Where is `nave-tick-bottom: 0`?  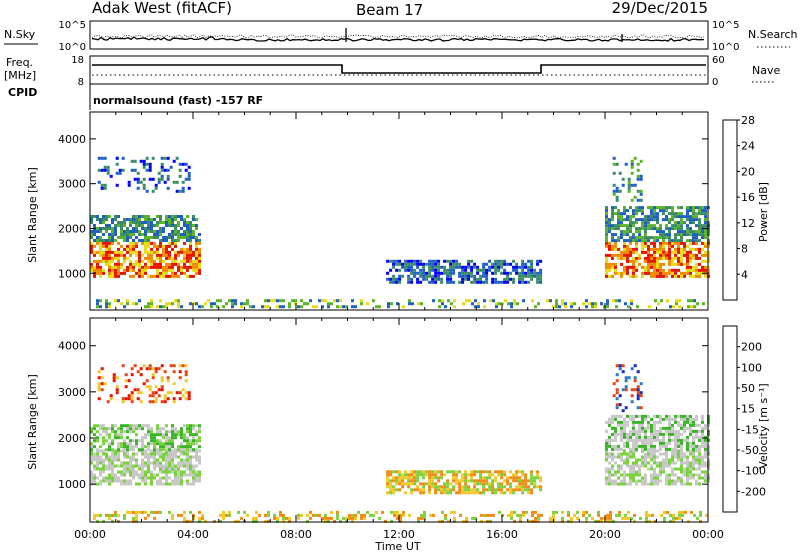 nave-tick-bottom: 0 is located at coordinates (715, 82).